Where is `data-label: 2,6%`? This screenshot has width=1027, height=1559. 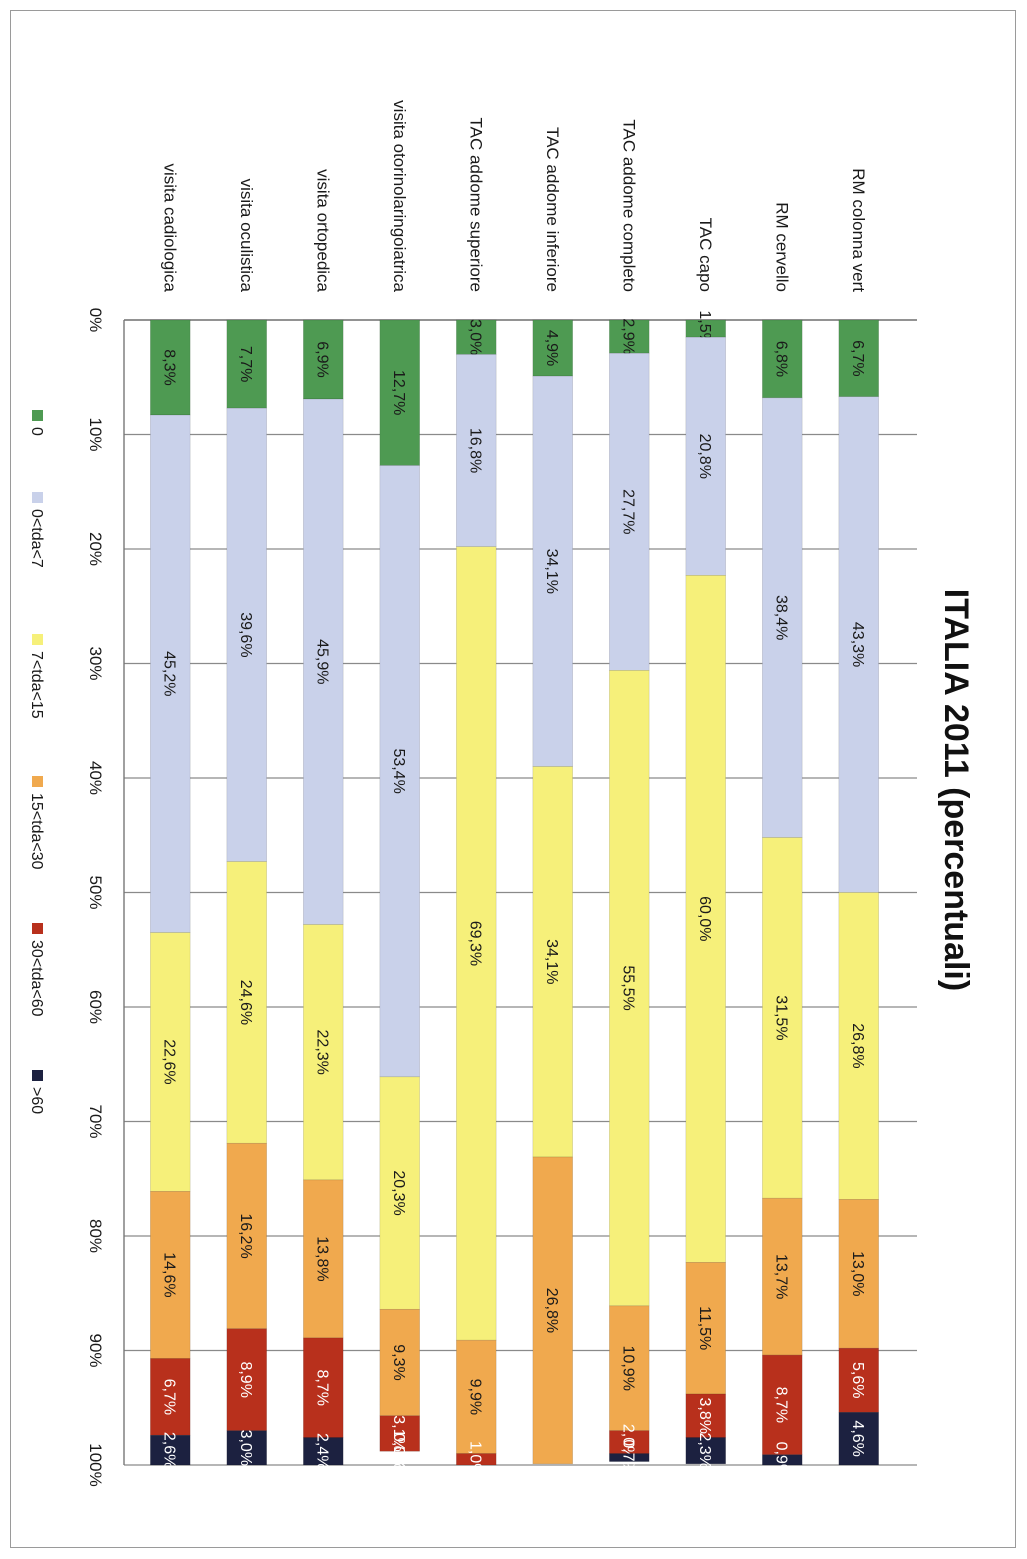 data-label: 2,6% is located at coordinates (168, 1450).